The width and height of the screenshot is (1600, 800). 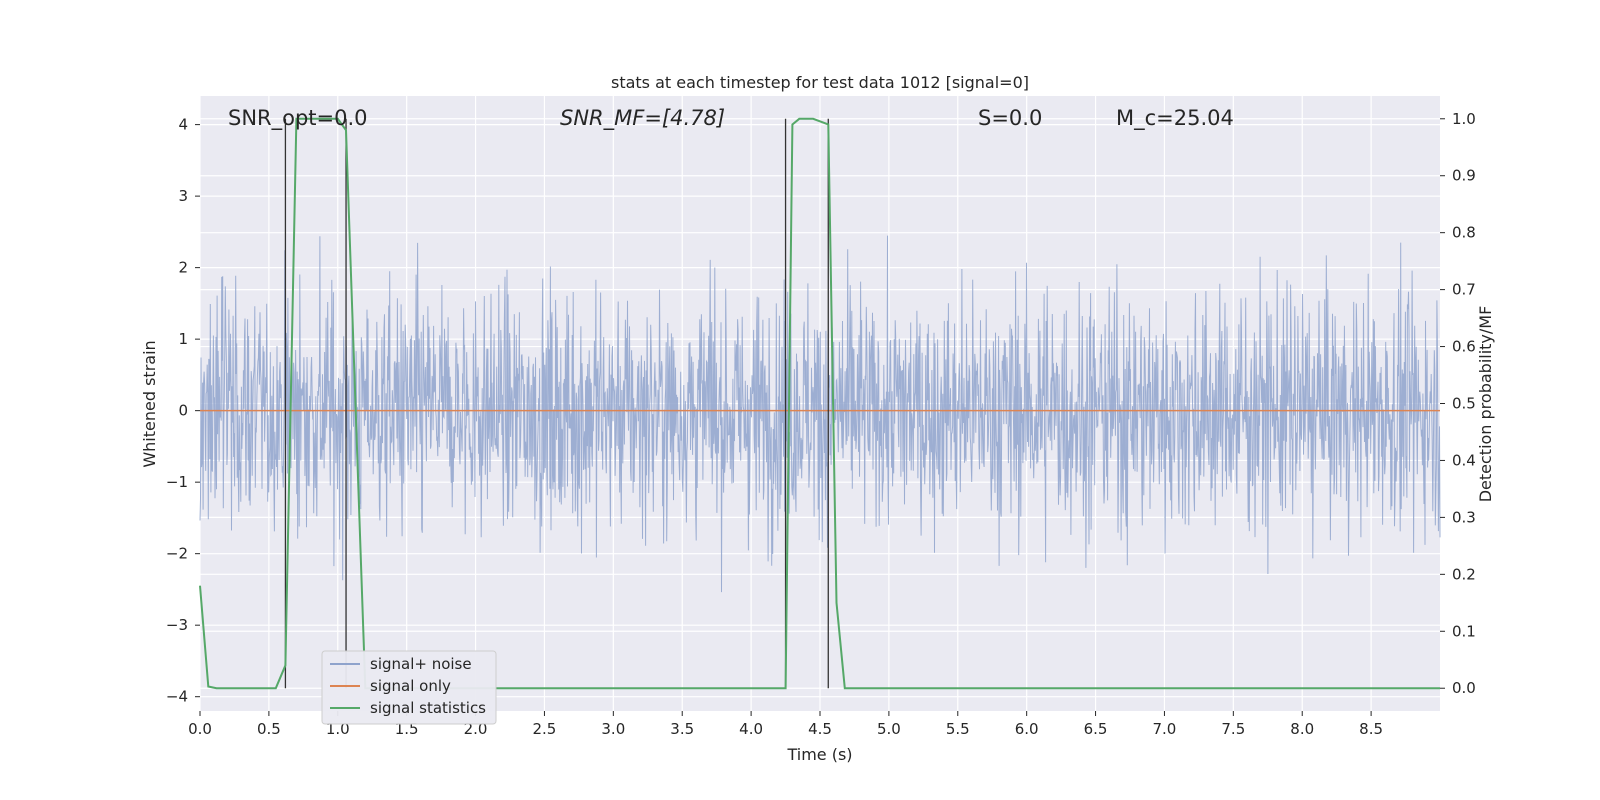 I want to click on y2-tick-label: 0.5, so click(x=1464, y=404).